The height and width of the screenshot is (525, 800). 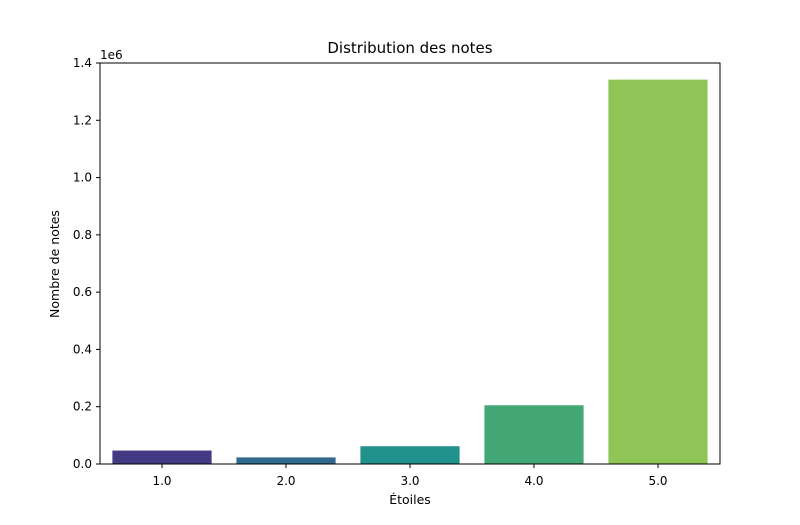 I want to click on y-tick-label: 0.6, so click(x=82, y=292).